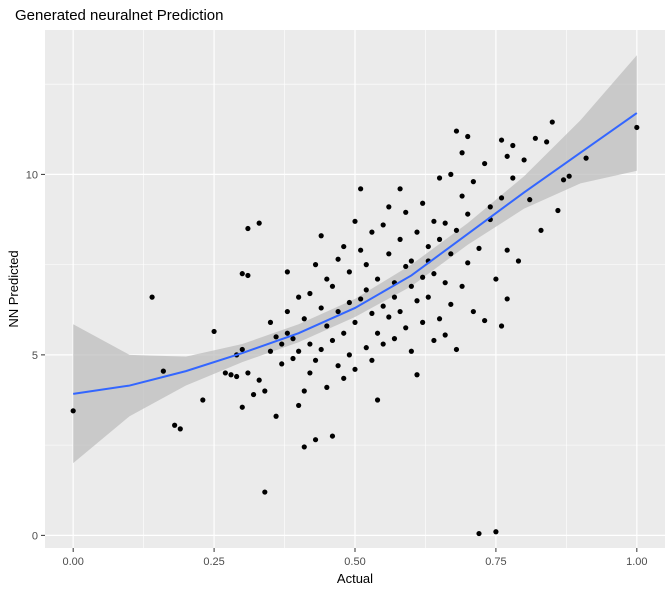  Describe the element at coordinates (32, 175) in the screenshot. I see `y-tick-label: 10` at that location.